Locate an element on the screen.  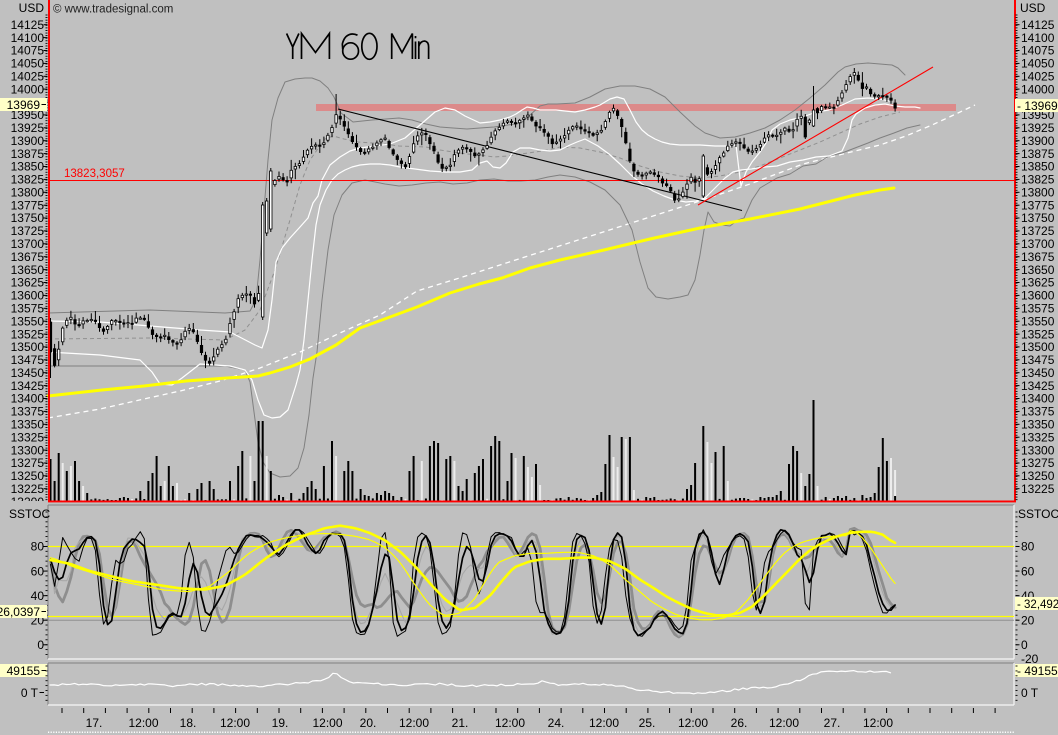
svg-text: 13200 is located at coordinates (28, 502).